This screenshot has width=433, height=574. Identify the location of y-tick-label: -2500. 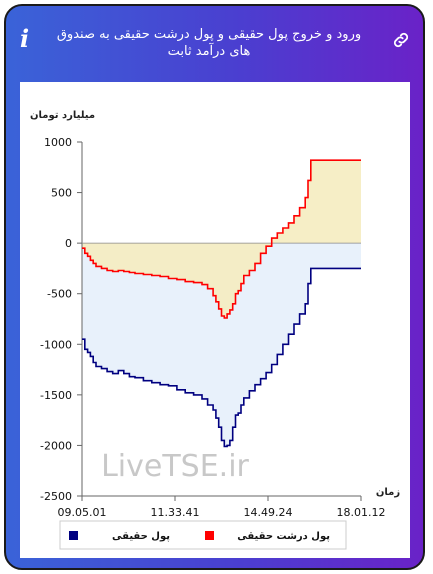
(56, 496).